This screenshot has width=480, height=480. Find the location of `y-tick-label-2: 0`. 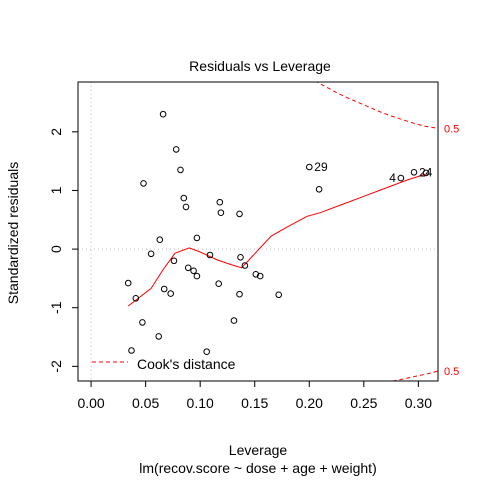

y-tick-label-2: 0 is located at coordinates (56, 249).